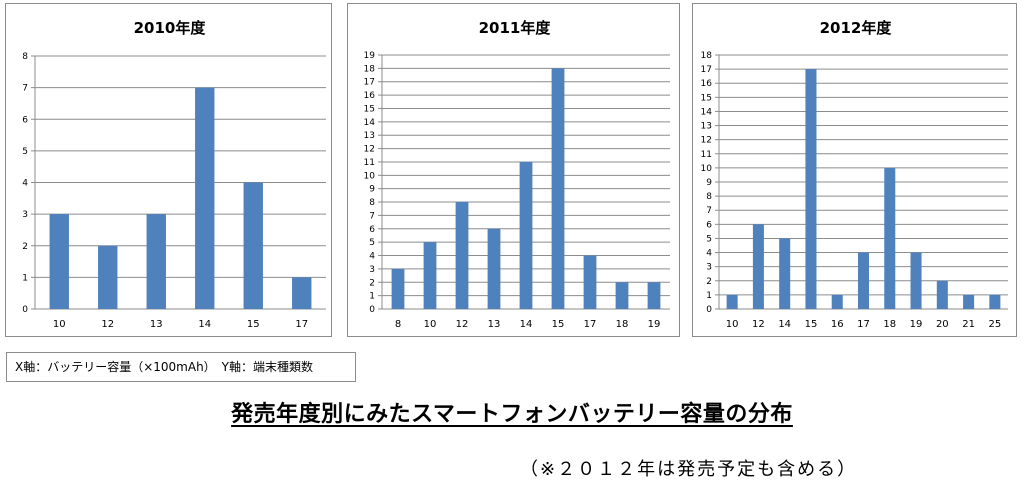 The height and width of the screenshot is (494, 1024). Describe the element at coordinates (994, 324) in the screenshot. I see `x-tick-label: 25` at that location.